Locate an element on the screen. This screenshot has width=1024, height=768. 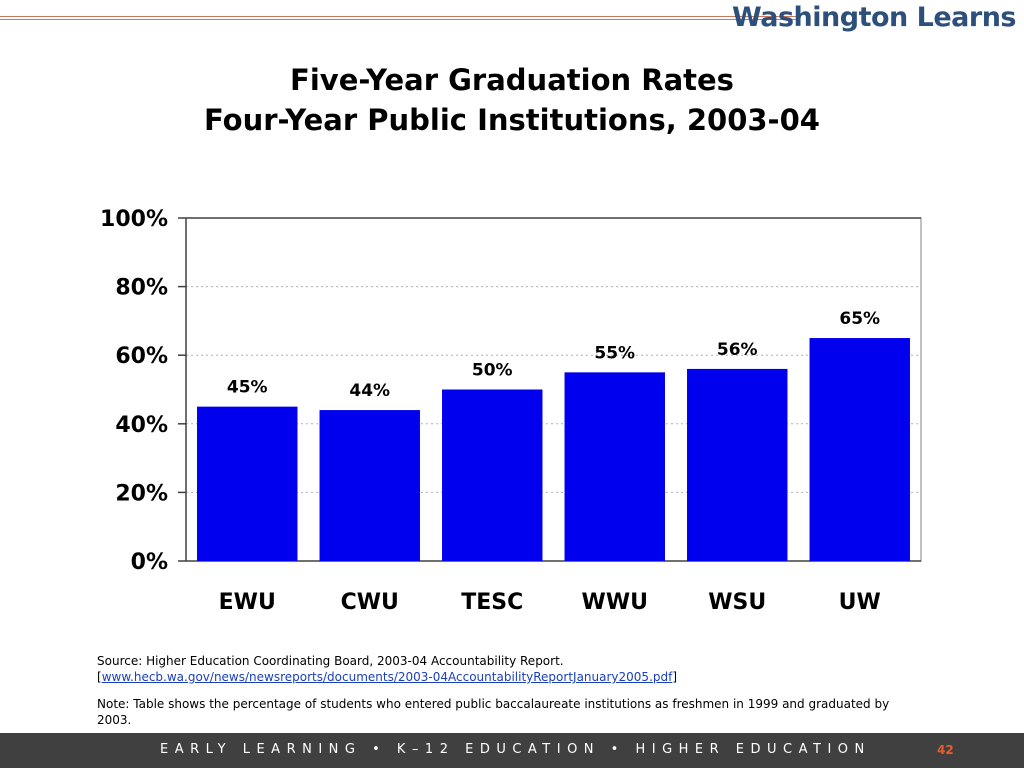
bar-cwu is located at coordinates (369, 485).